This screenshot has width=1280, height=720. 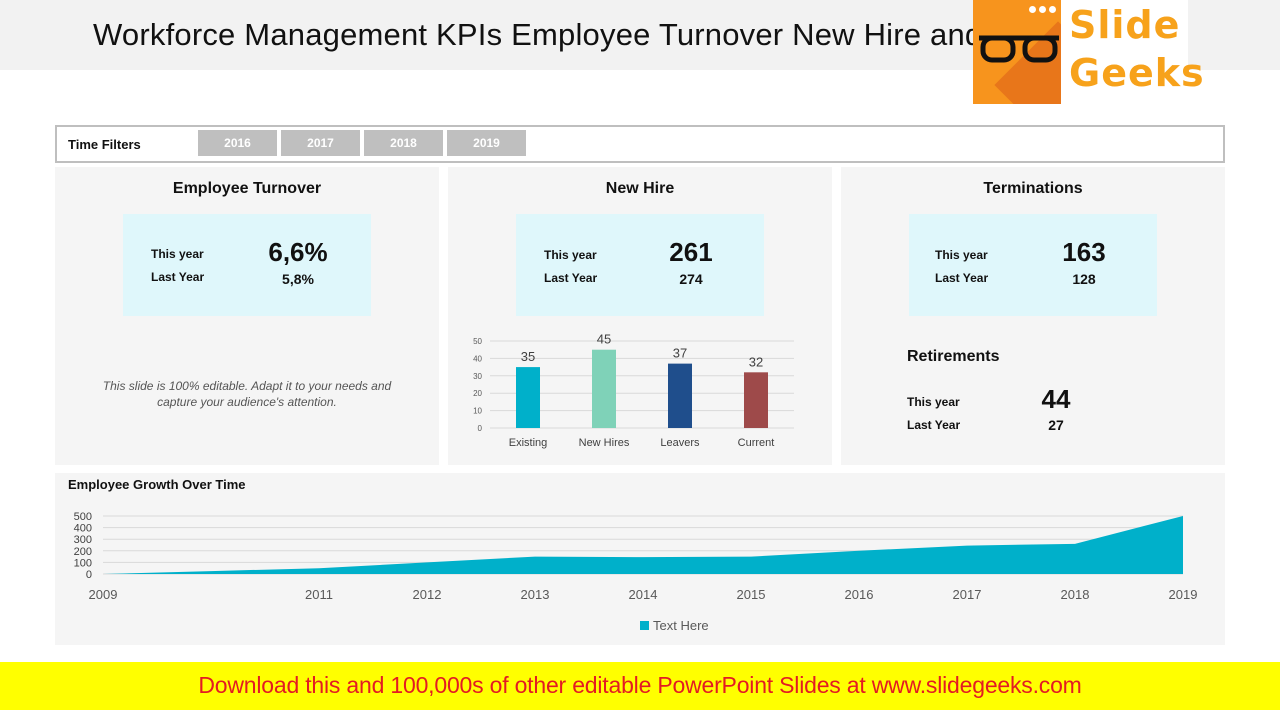 I want to click on area-x-tick-label: 2019, so click(x=1183, y=594).